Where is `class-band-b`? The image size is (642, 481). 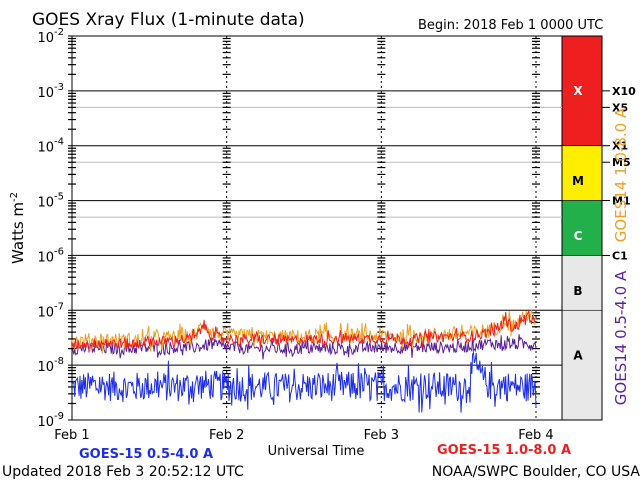 class-band-b is located at coordinates (582, 283).